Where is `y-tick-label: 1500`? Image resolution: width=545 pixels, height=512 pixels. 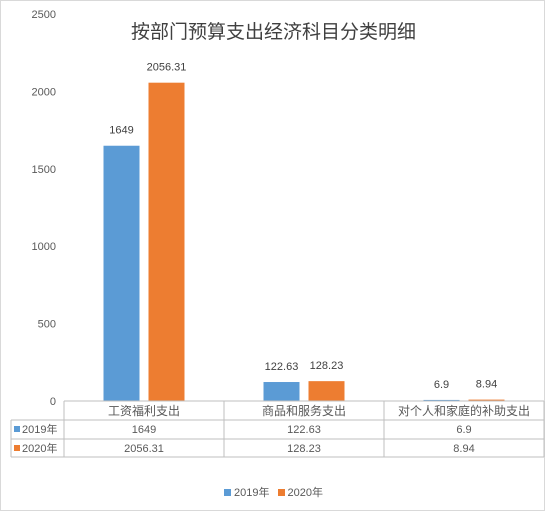 y-tick-label: 1500 is located at coordinates (44, 170).